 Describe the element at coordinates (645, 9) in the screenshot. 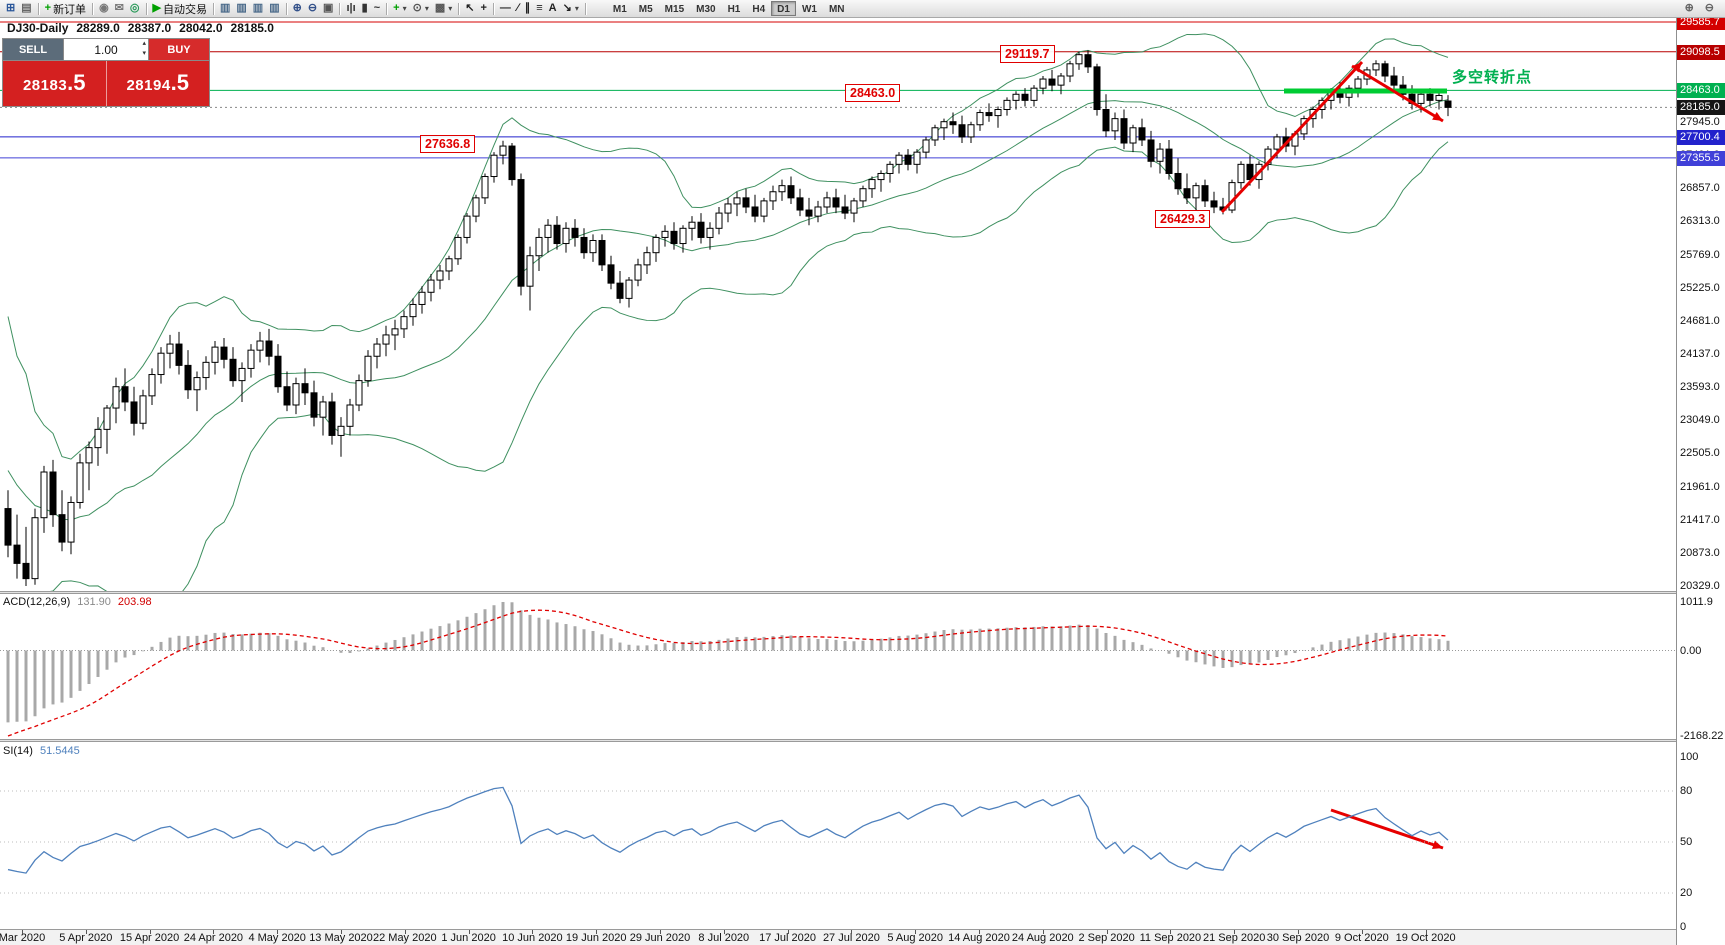

I see `timeframe-m5-button: M5` at that location.